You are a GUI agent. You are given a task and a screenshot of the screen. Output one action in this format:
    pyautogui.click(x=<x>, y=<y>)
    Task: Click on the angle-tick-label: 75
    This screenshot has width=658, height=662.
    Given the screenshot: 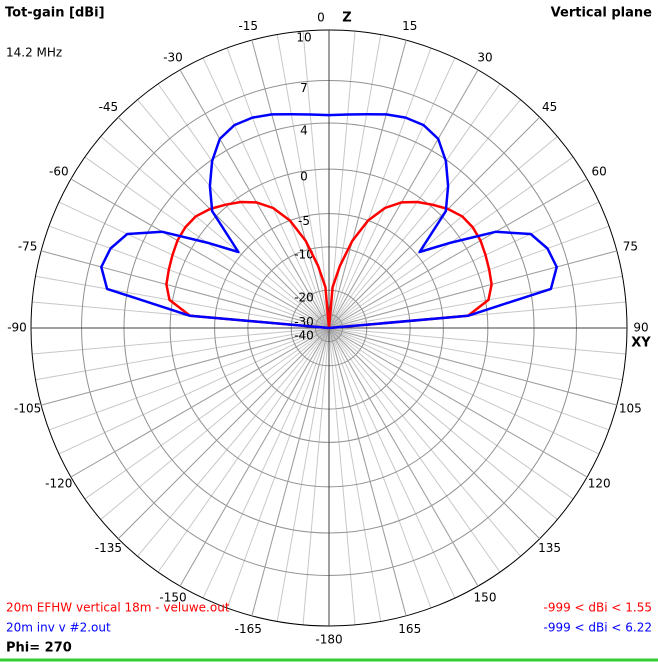 What is the action you would take?
    pyautogui.click(x=630, y=247)
    